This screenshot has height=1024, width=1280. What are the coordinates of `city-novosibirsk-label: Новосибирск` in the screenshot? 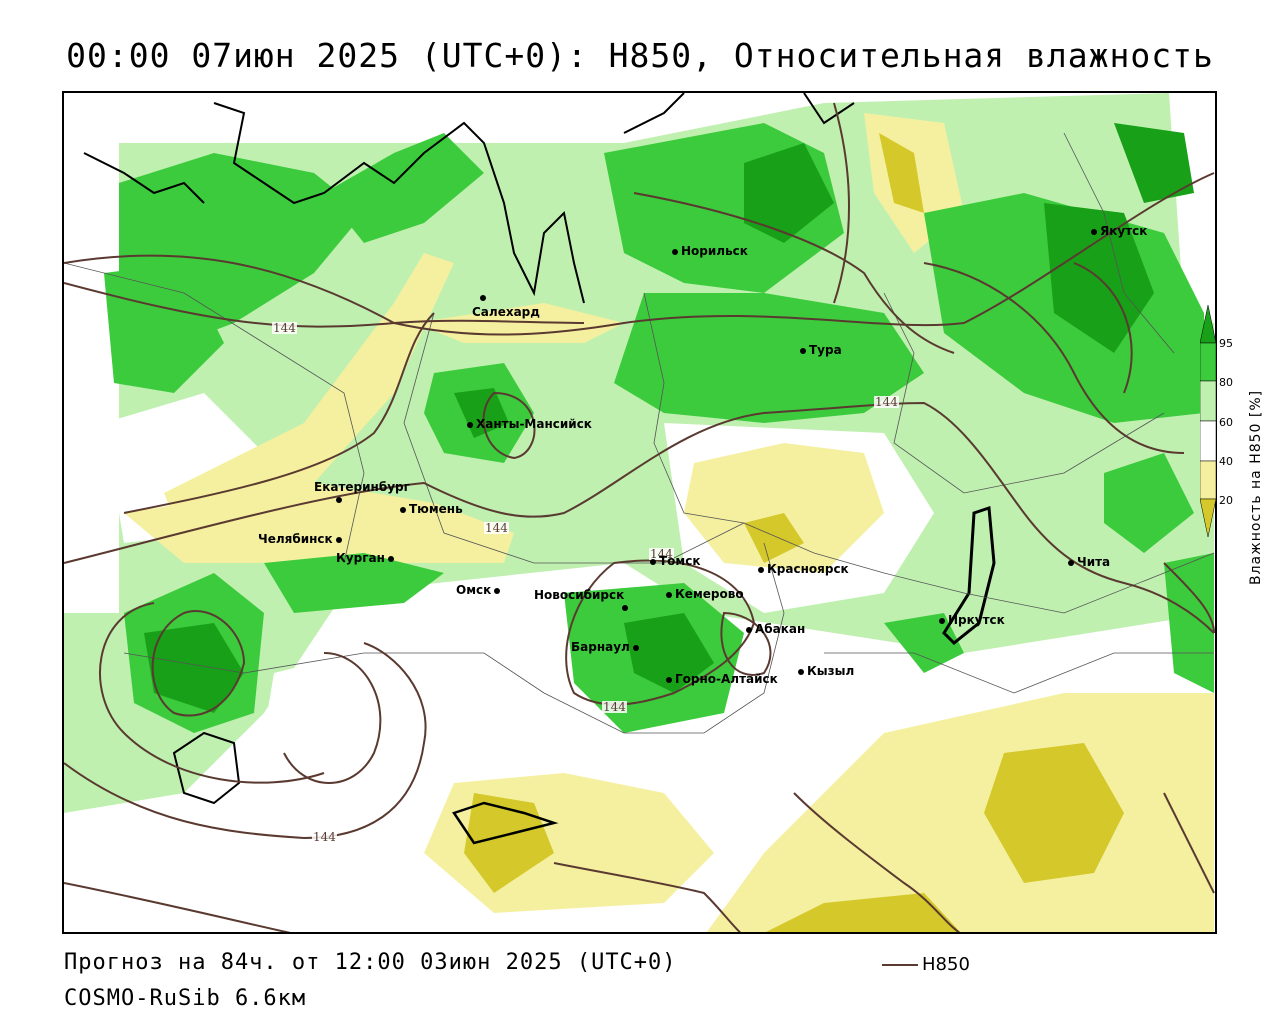 It's located at (579, 595).